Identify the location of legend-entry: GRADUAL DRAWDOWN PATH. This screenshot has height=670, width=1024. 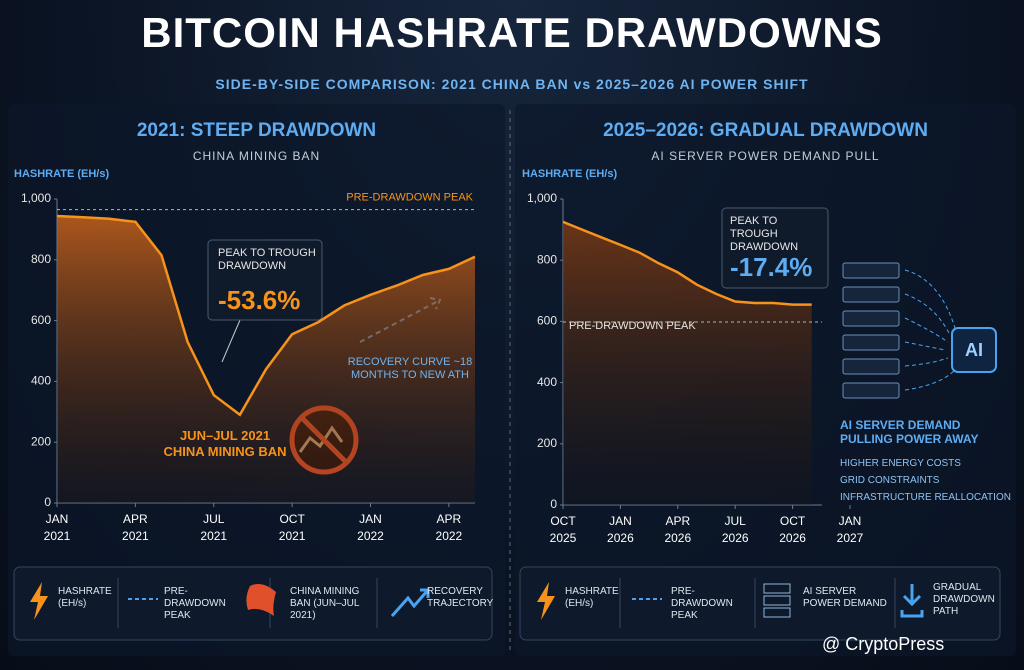
(964, 599).